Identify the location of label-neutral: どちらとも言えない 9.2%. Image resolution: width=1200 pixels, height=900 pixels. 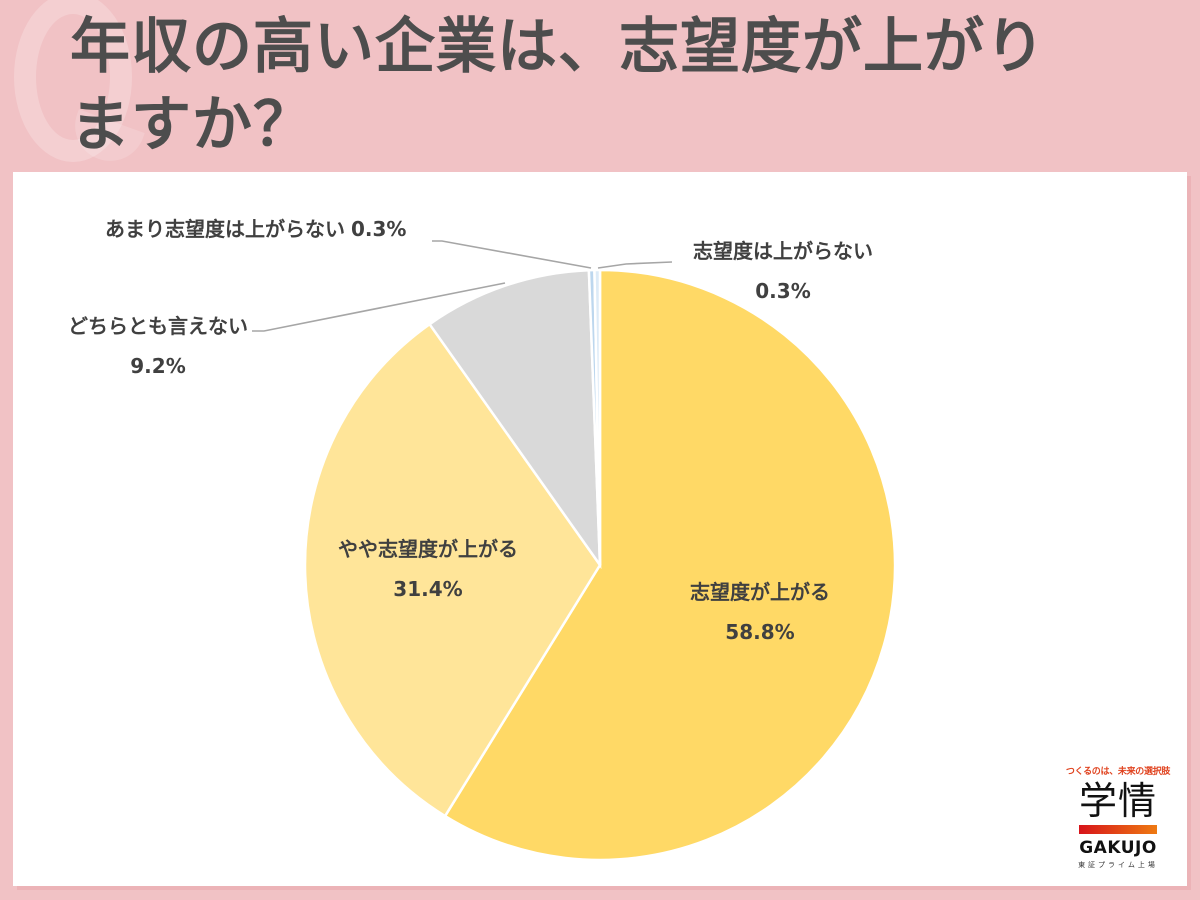
(158, 346).